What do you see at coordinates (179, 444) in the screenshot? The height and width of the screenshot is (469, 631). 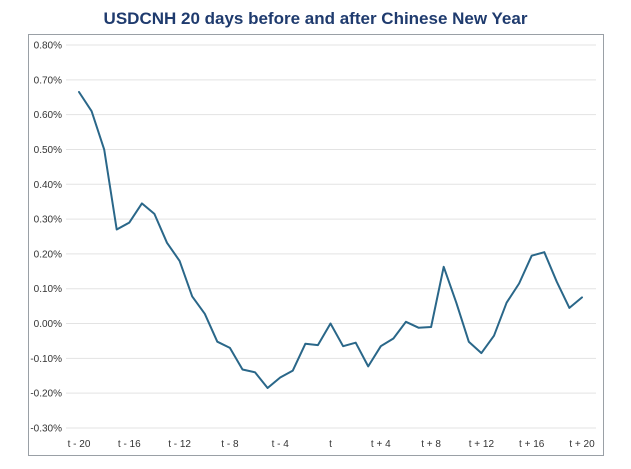 I see `x-tick-label: t - 12` at bounding box center [179, 444].